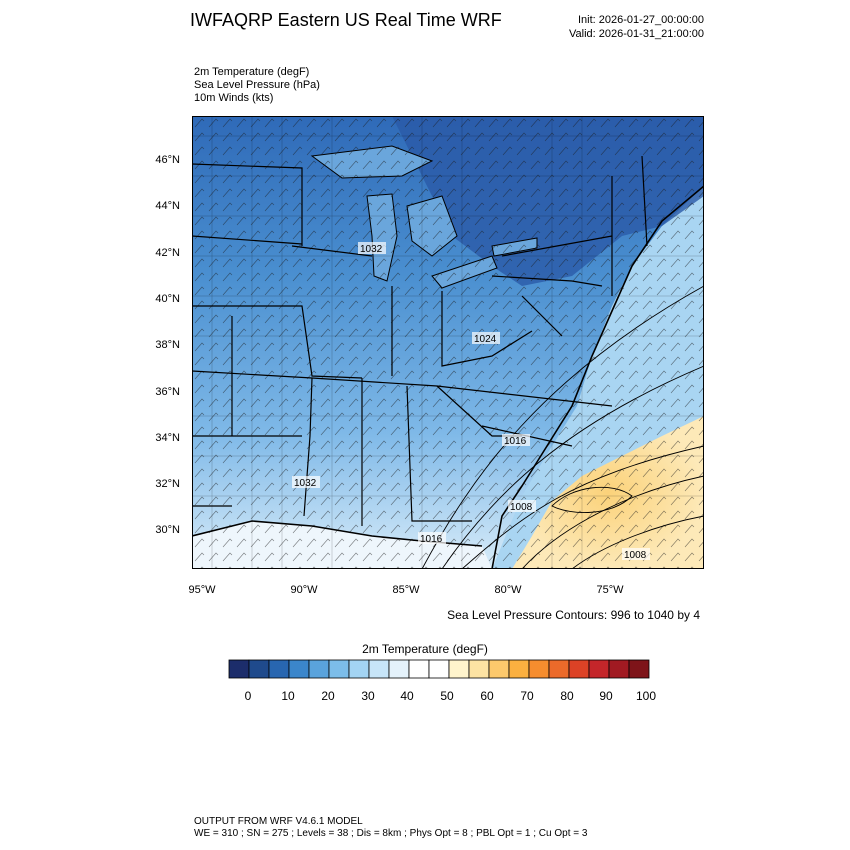  I want to click on pressure-label-1024: 1024, so click(485, 339).